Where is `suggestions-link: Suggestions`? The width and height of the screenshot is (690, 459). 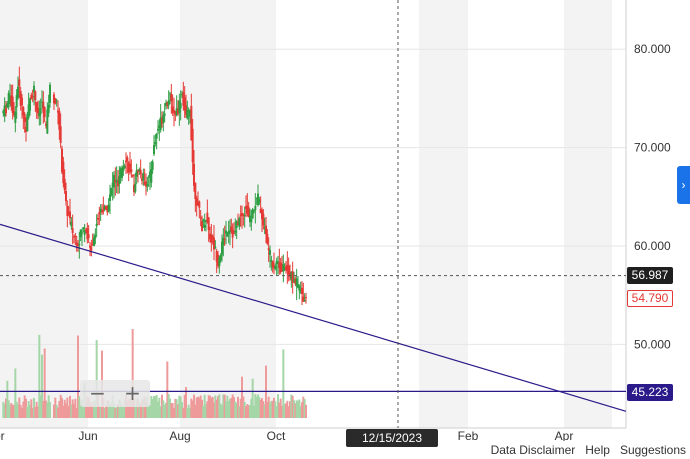
suggestions-link: Suggestions is located at coordinates (652, 450).